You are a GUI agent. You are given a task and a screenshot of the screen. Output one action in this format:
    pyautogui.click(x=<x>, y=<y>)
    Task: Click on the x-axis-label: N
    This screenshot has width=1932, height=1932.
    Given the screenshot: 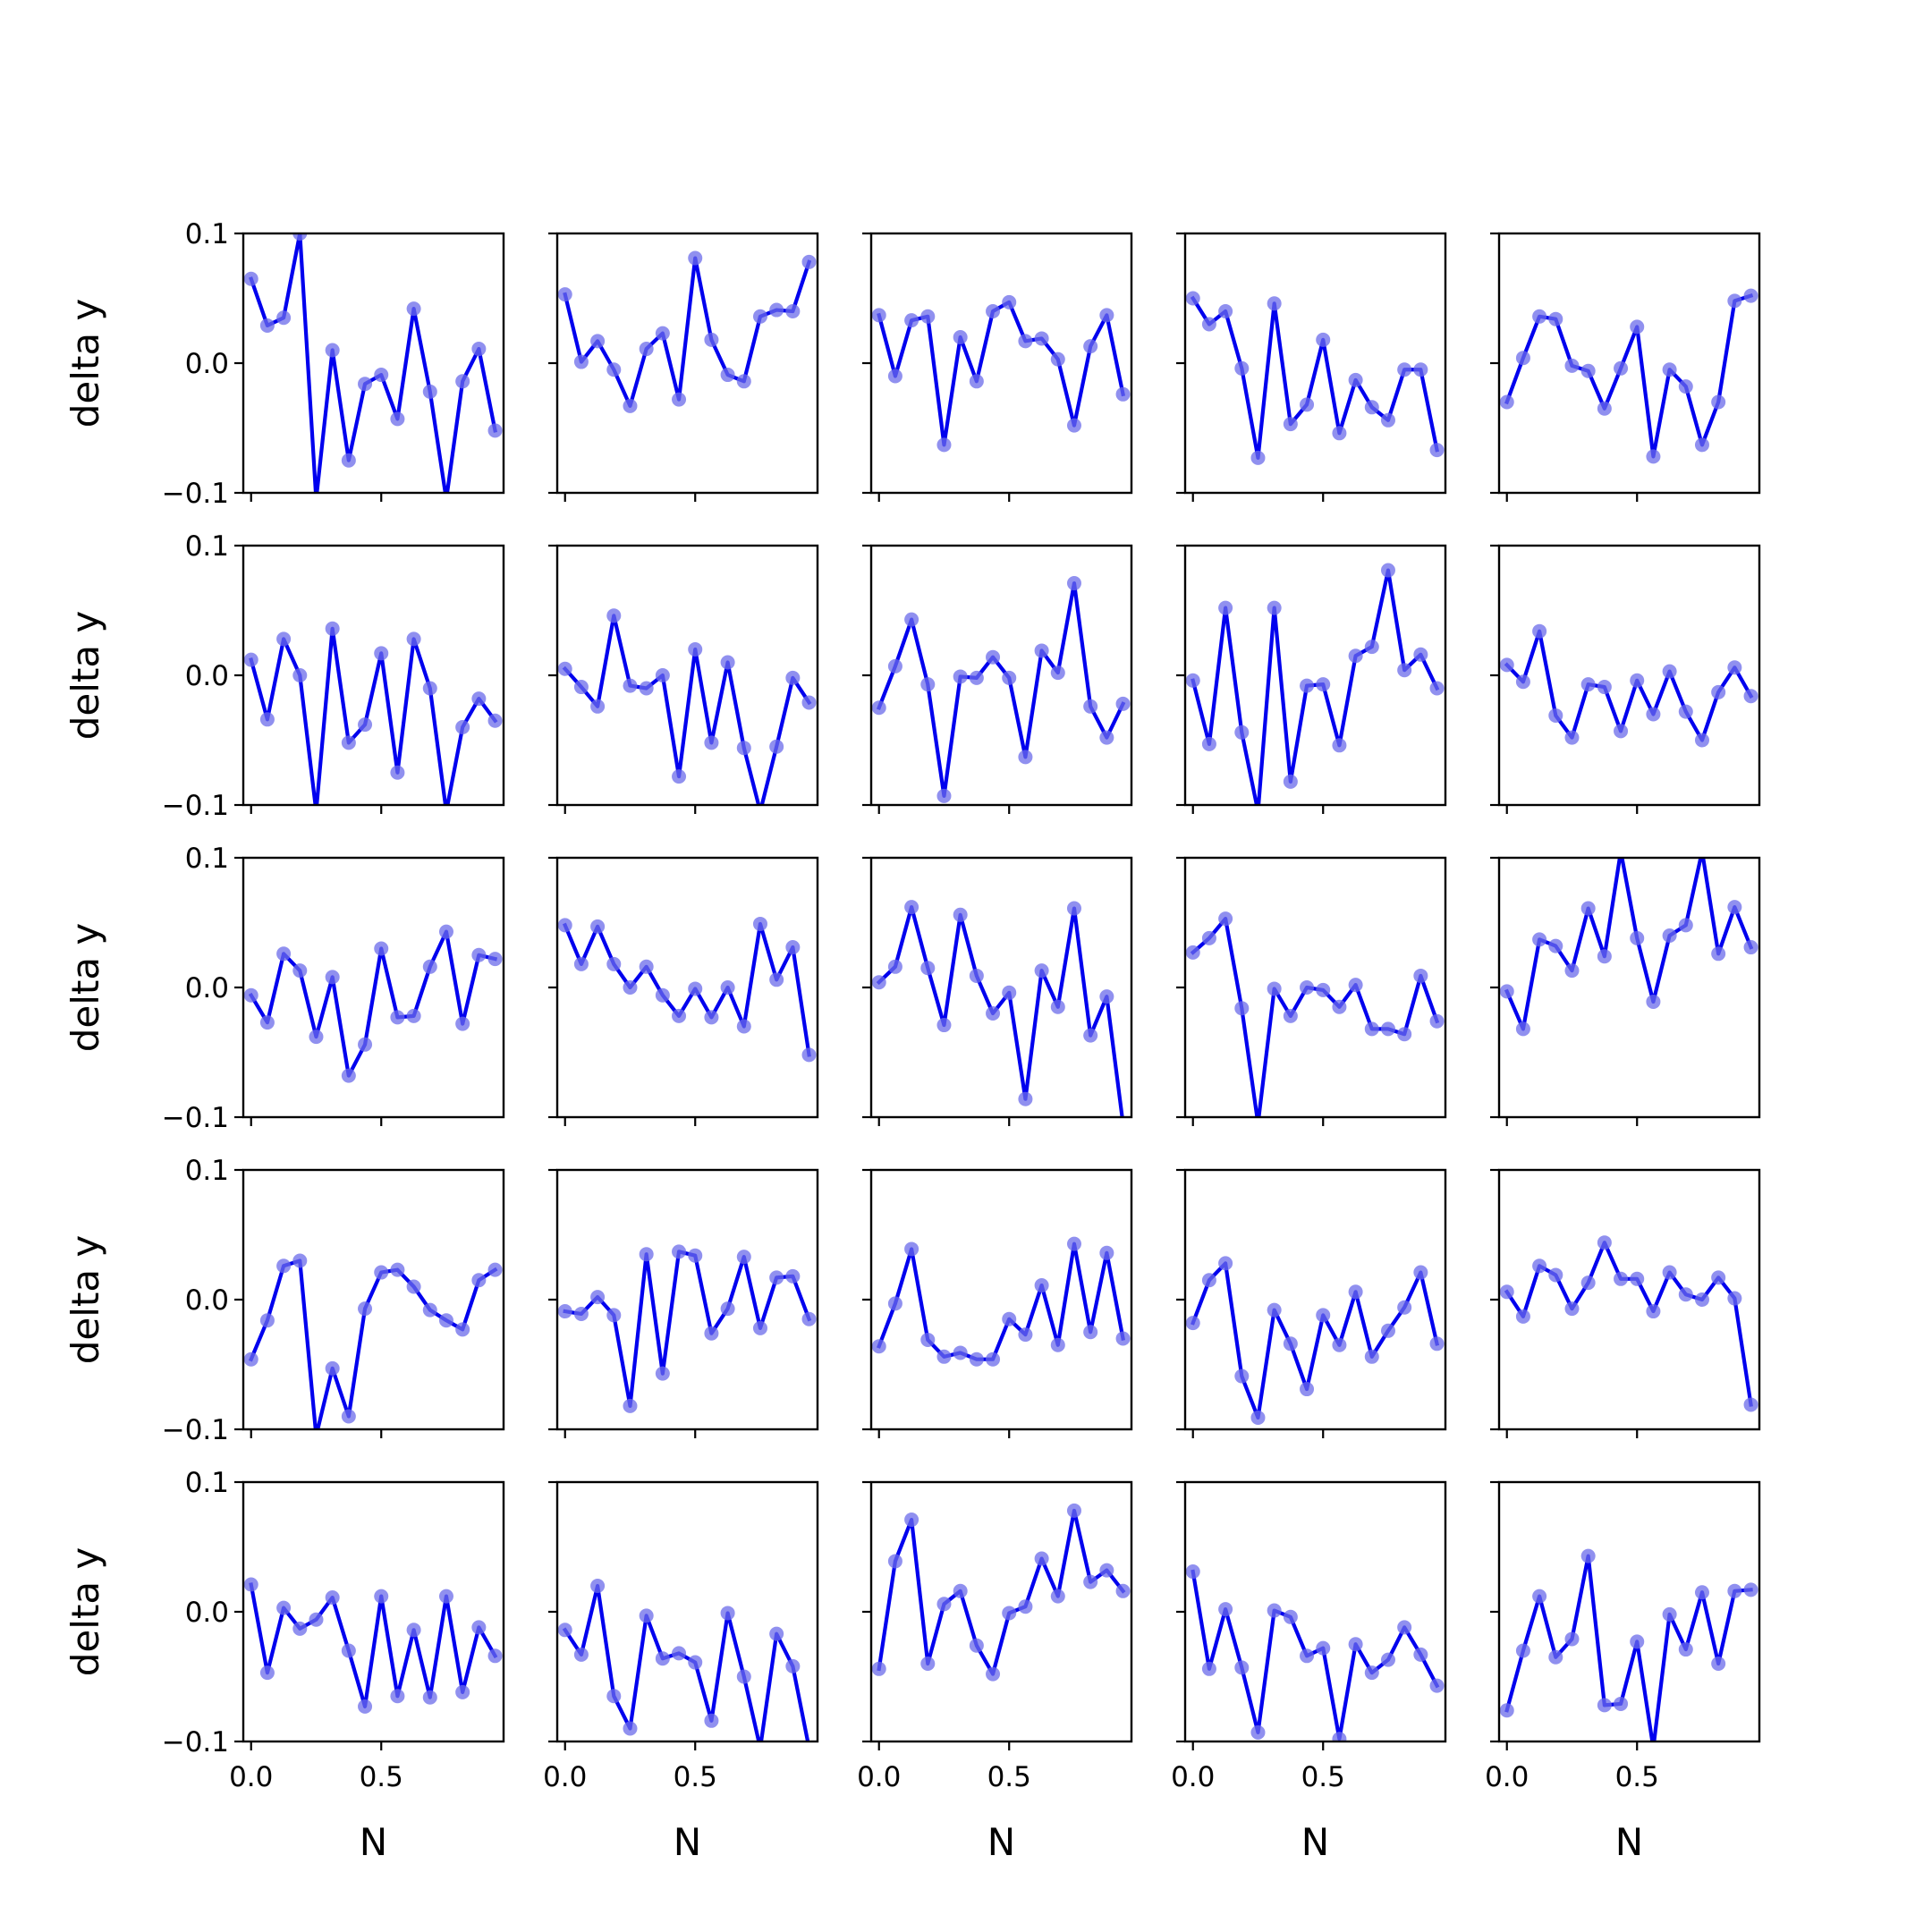 What is the action you would take?
    pyautogui.click(x=1001, y=1842)
    